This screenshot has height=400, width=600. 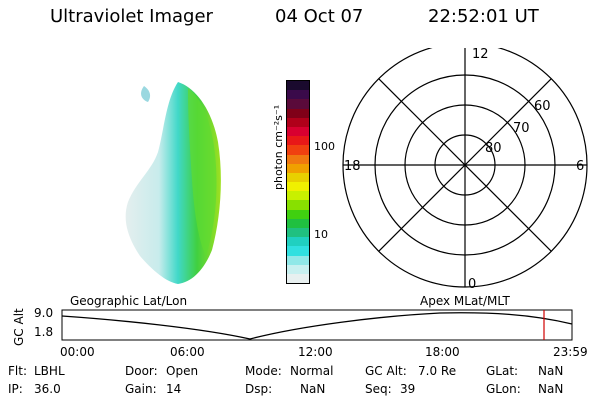 I want to click on strip-xtick-1800: 18:00, so click(x=442, y=352).